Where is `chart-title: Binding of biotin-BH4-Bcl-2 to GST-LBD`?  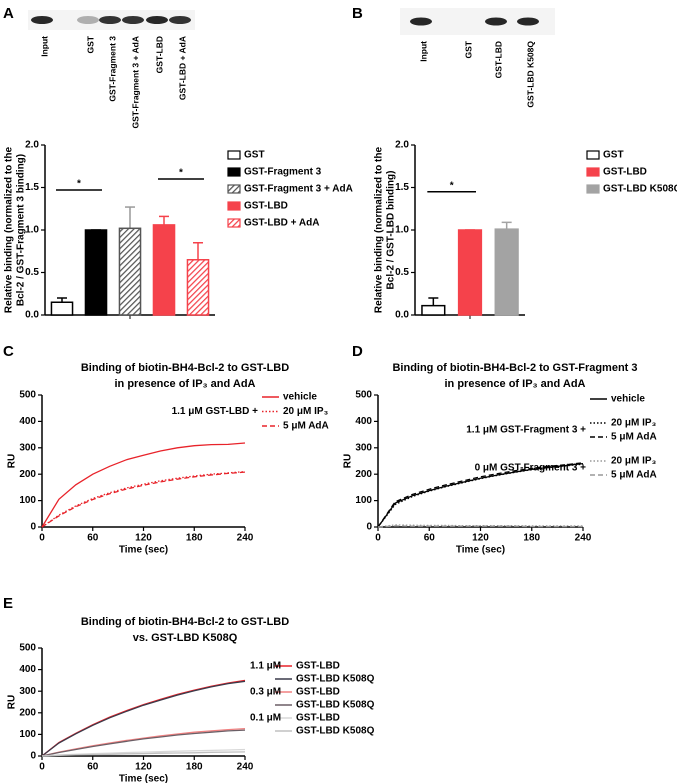 chart-title: Binding of biotin-BH4-Bcl-2 to GST-LBD is located at coordinates (185, 368).